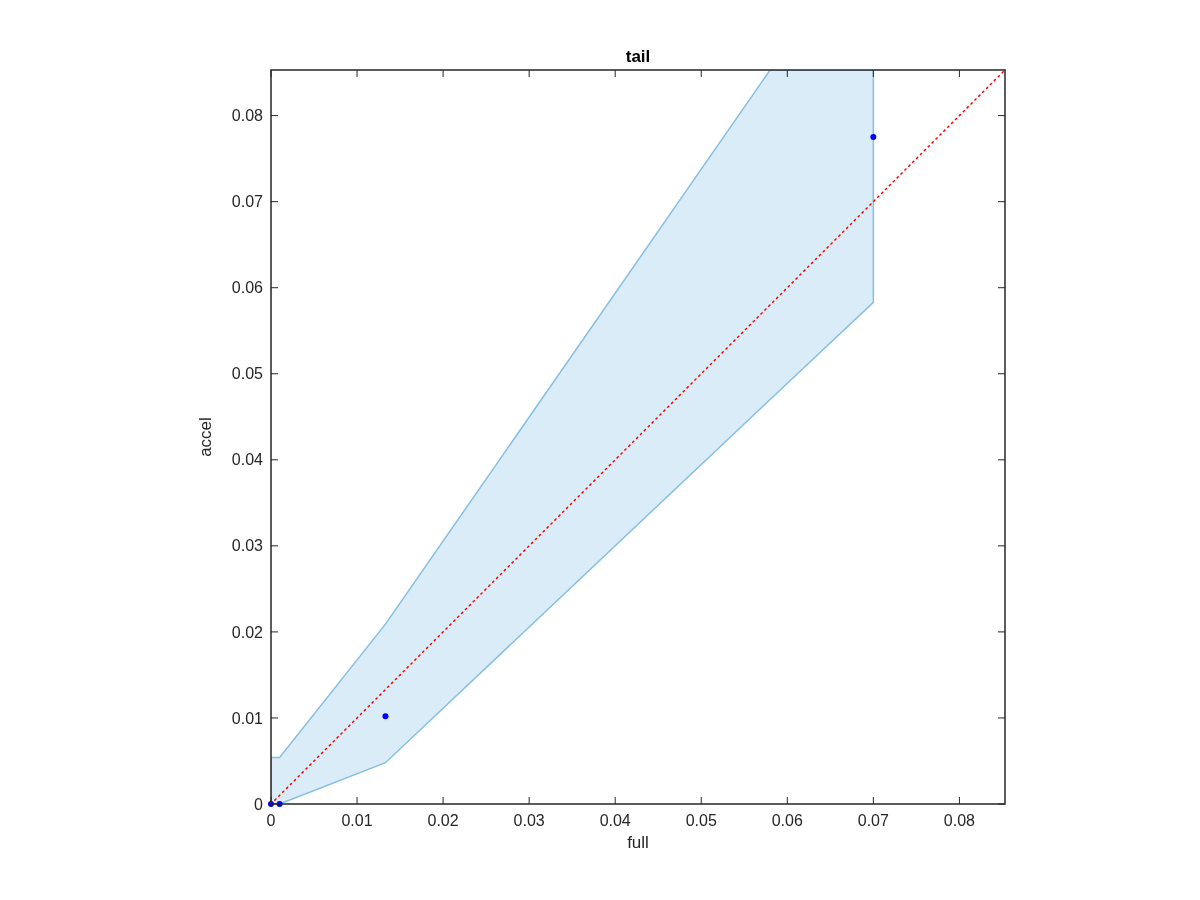 This screenshot has width=1200, height=900. I want to click on chart-title: tail, so click(638, 56).